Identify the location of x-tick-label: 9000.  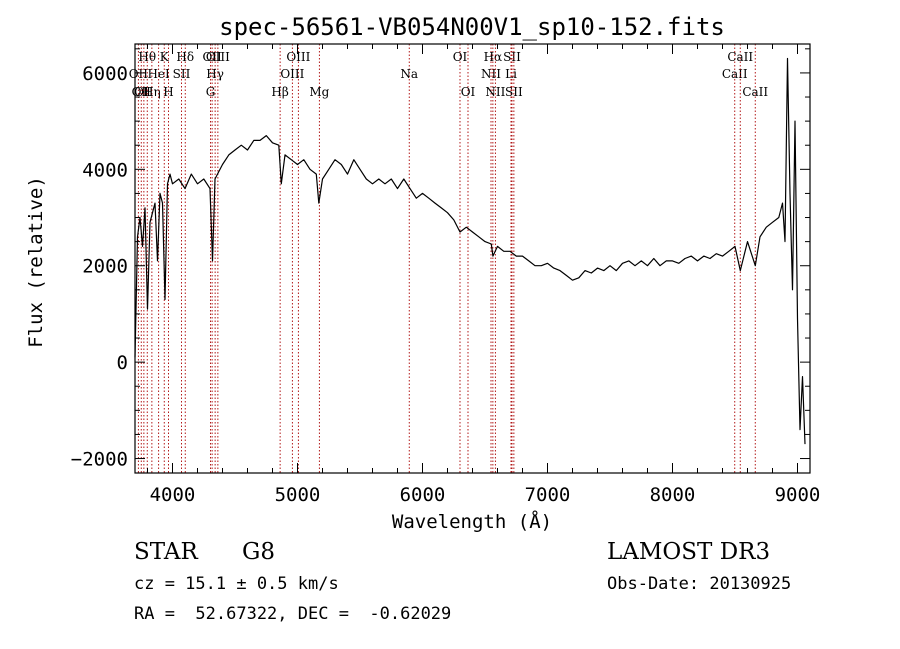
(798, 495).